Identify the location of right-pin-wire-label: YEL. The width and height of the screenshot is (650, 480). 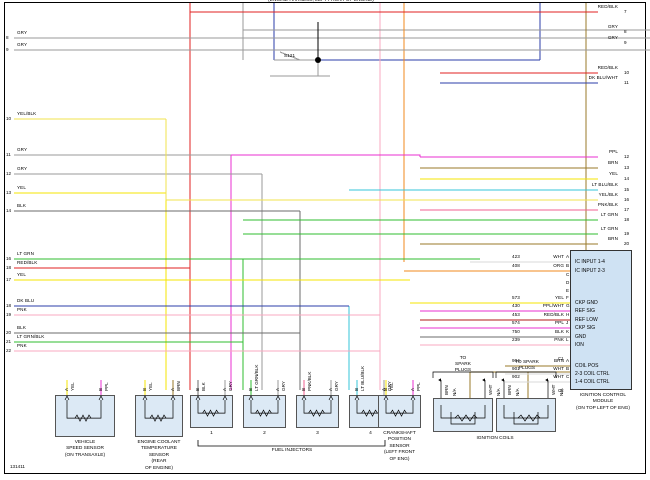
(613, 173).